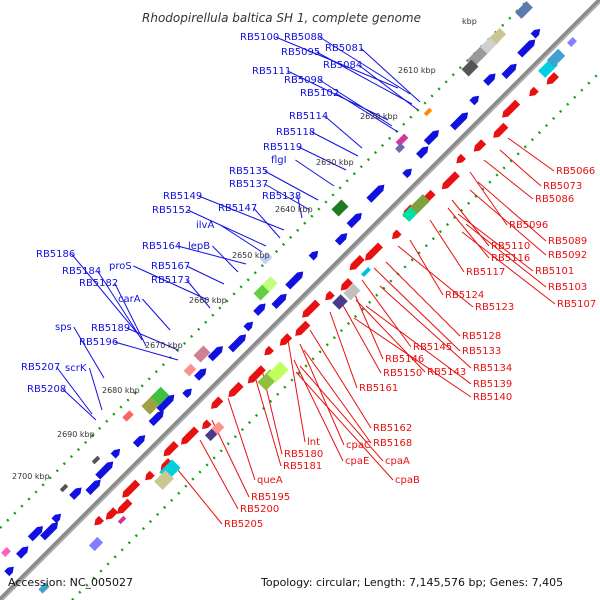 The image size is (600, 600). What do you see at coordinates (40, 367) in the screenshot?
I see `forward-gene-label: RB5207` at bounding box center [40, 367].